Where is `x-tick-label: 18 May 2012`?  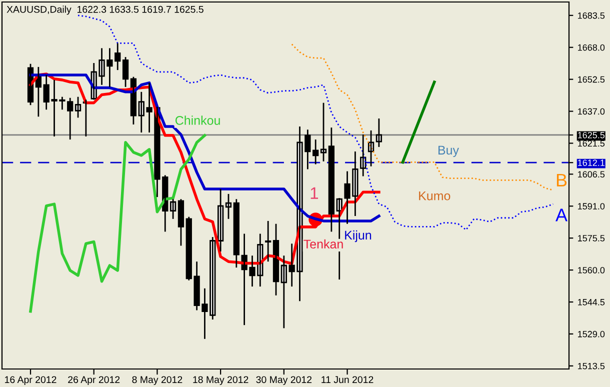 x-tick-label: 18 May 2012 is located at coordinates (220, 381).